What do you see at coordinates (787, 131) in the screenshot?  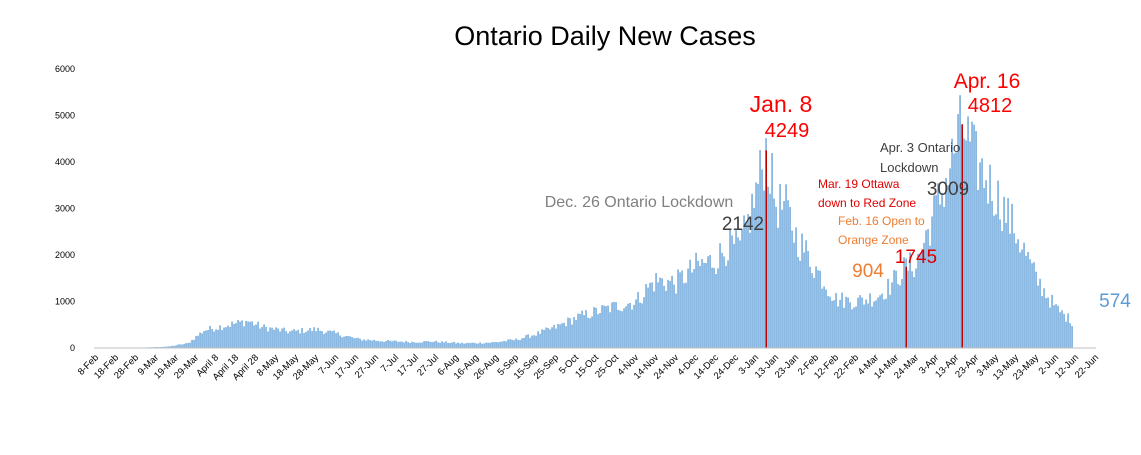 I see `annotation-jan8-value: 4249` at bounding box center [787, 131].